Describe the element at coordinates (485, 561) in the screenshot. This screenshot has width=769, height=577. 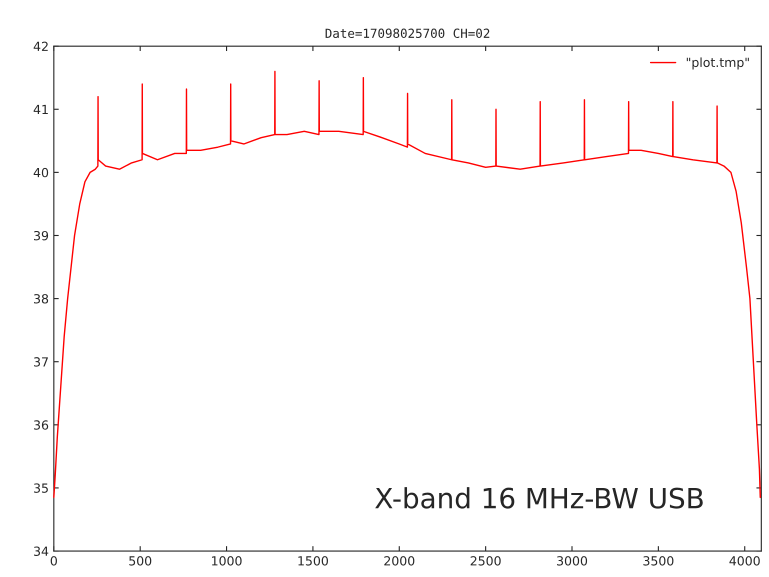
I see `x-tick-label: 2500` at that location.